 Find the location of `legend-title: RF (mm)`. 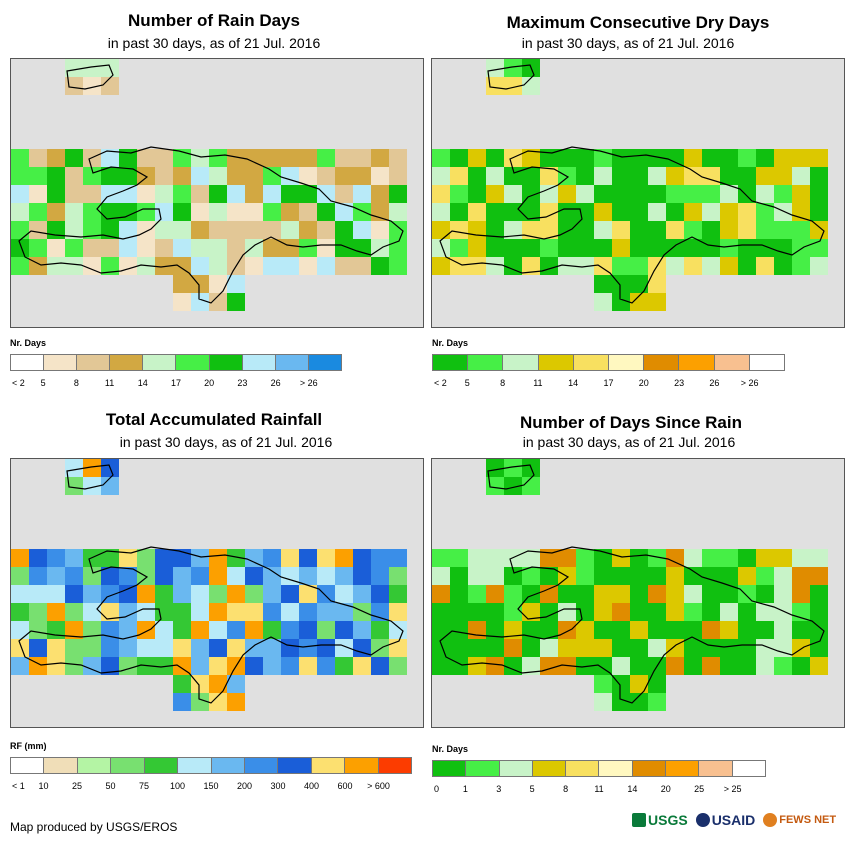

legend-title: RF (mm) is located at coordinates (28, 746).